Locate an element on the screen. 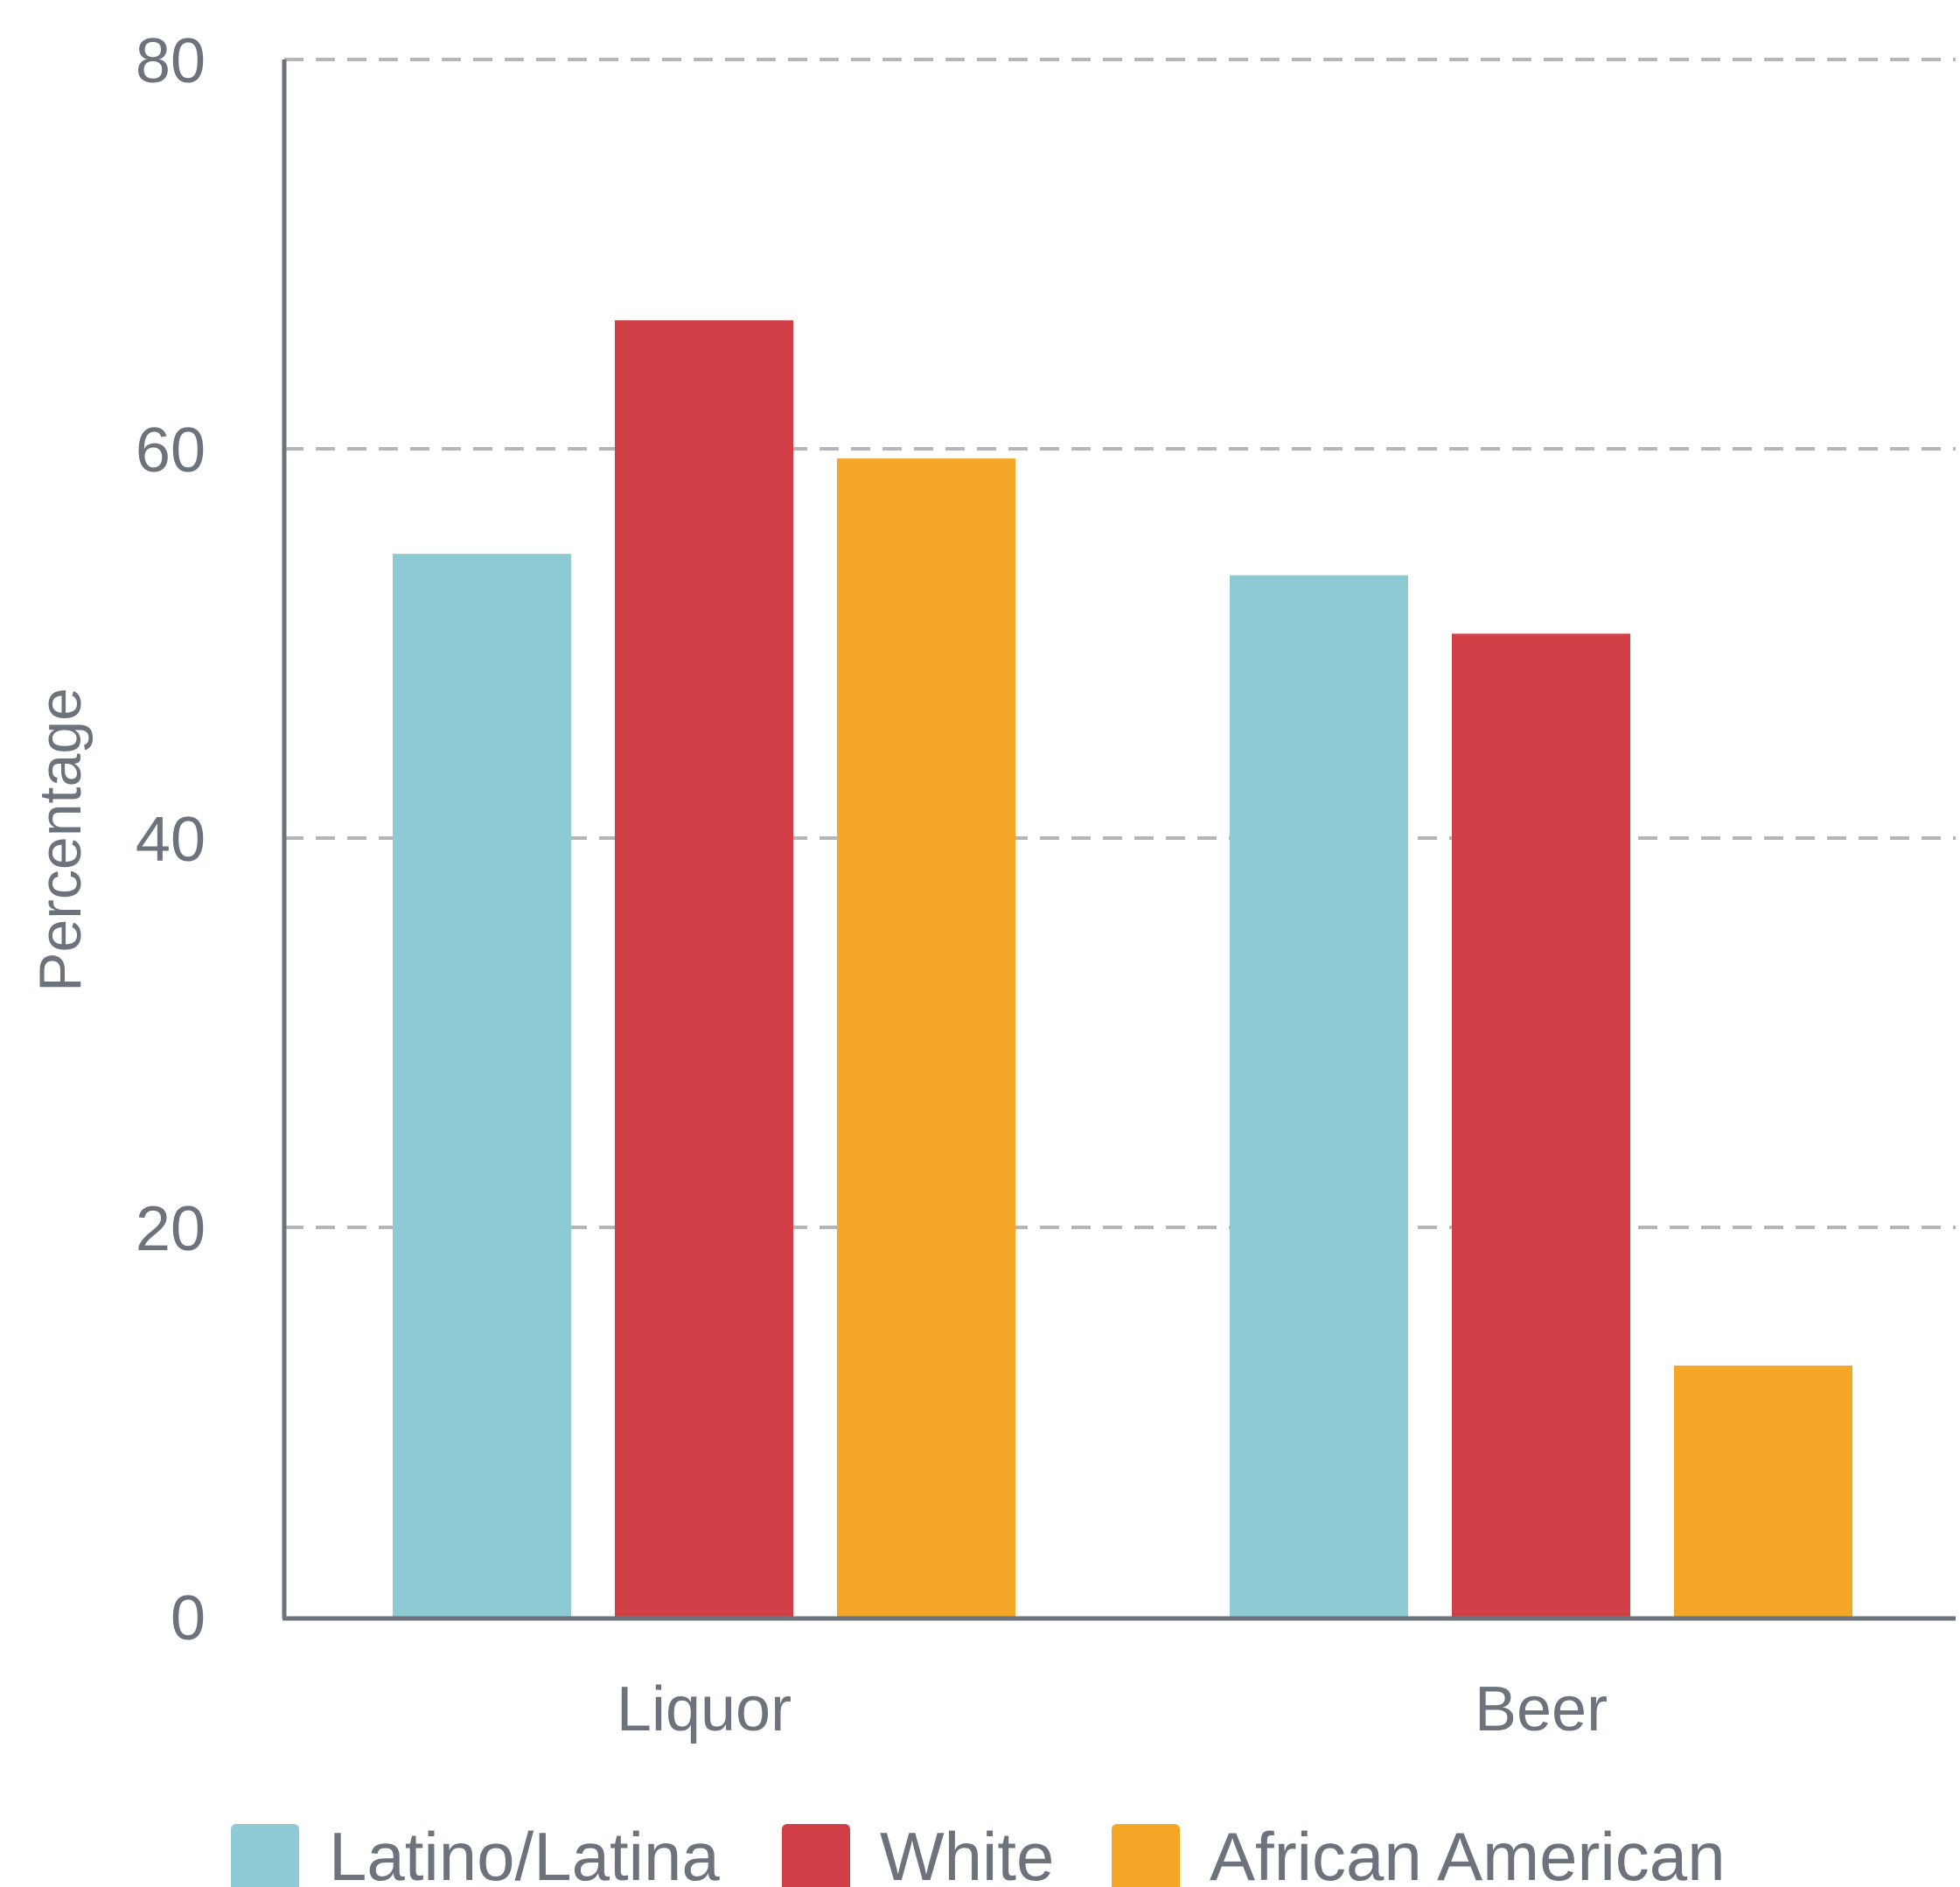  x-category-label-liquor: Liquor is located at coordinates (704, 1709).